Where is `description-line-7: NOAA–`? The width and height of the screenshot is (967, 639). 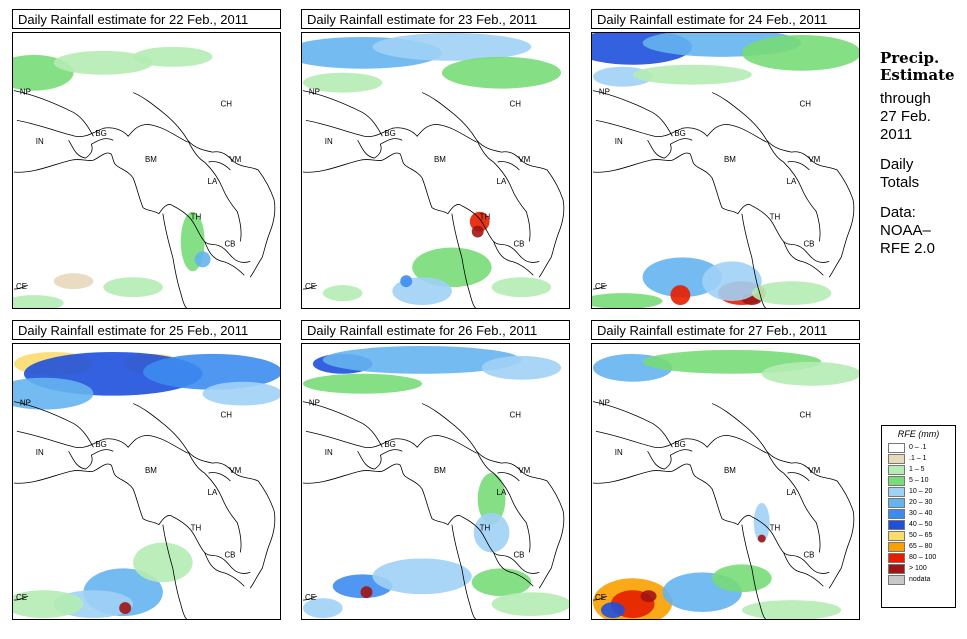 description-line-7: NOAA– is located at coordinates (905, 230).